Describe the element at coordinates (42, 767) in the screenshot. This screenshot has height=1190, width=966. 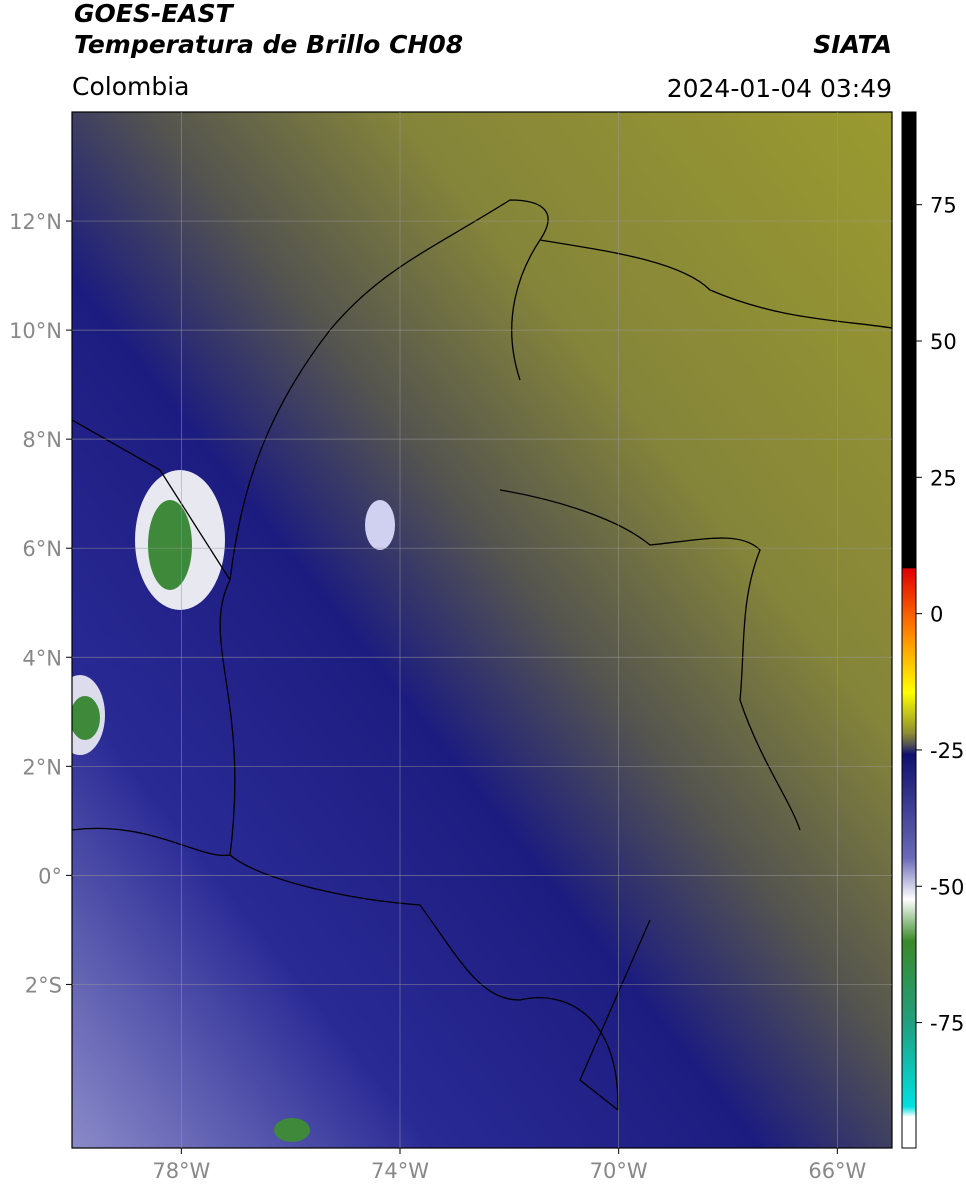
I see `y-tick-label: 2°N` at that location.